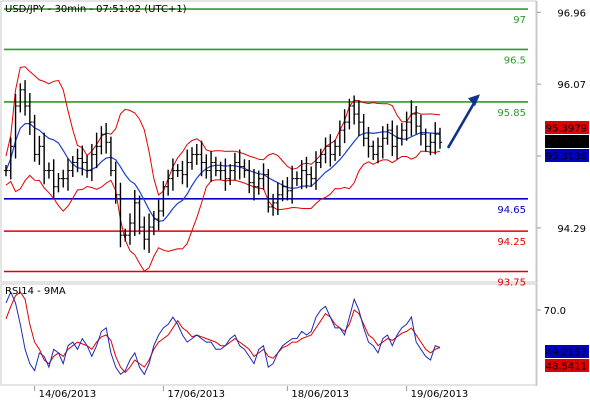 Image resolution: width=590 pixels, height=400 pixels. Describe the element at coordinates (511, 113) in the screenshot. I see `level-label: 95.85` at that location.